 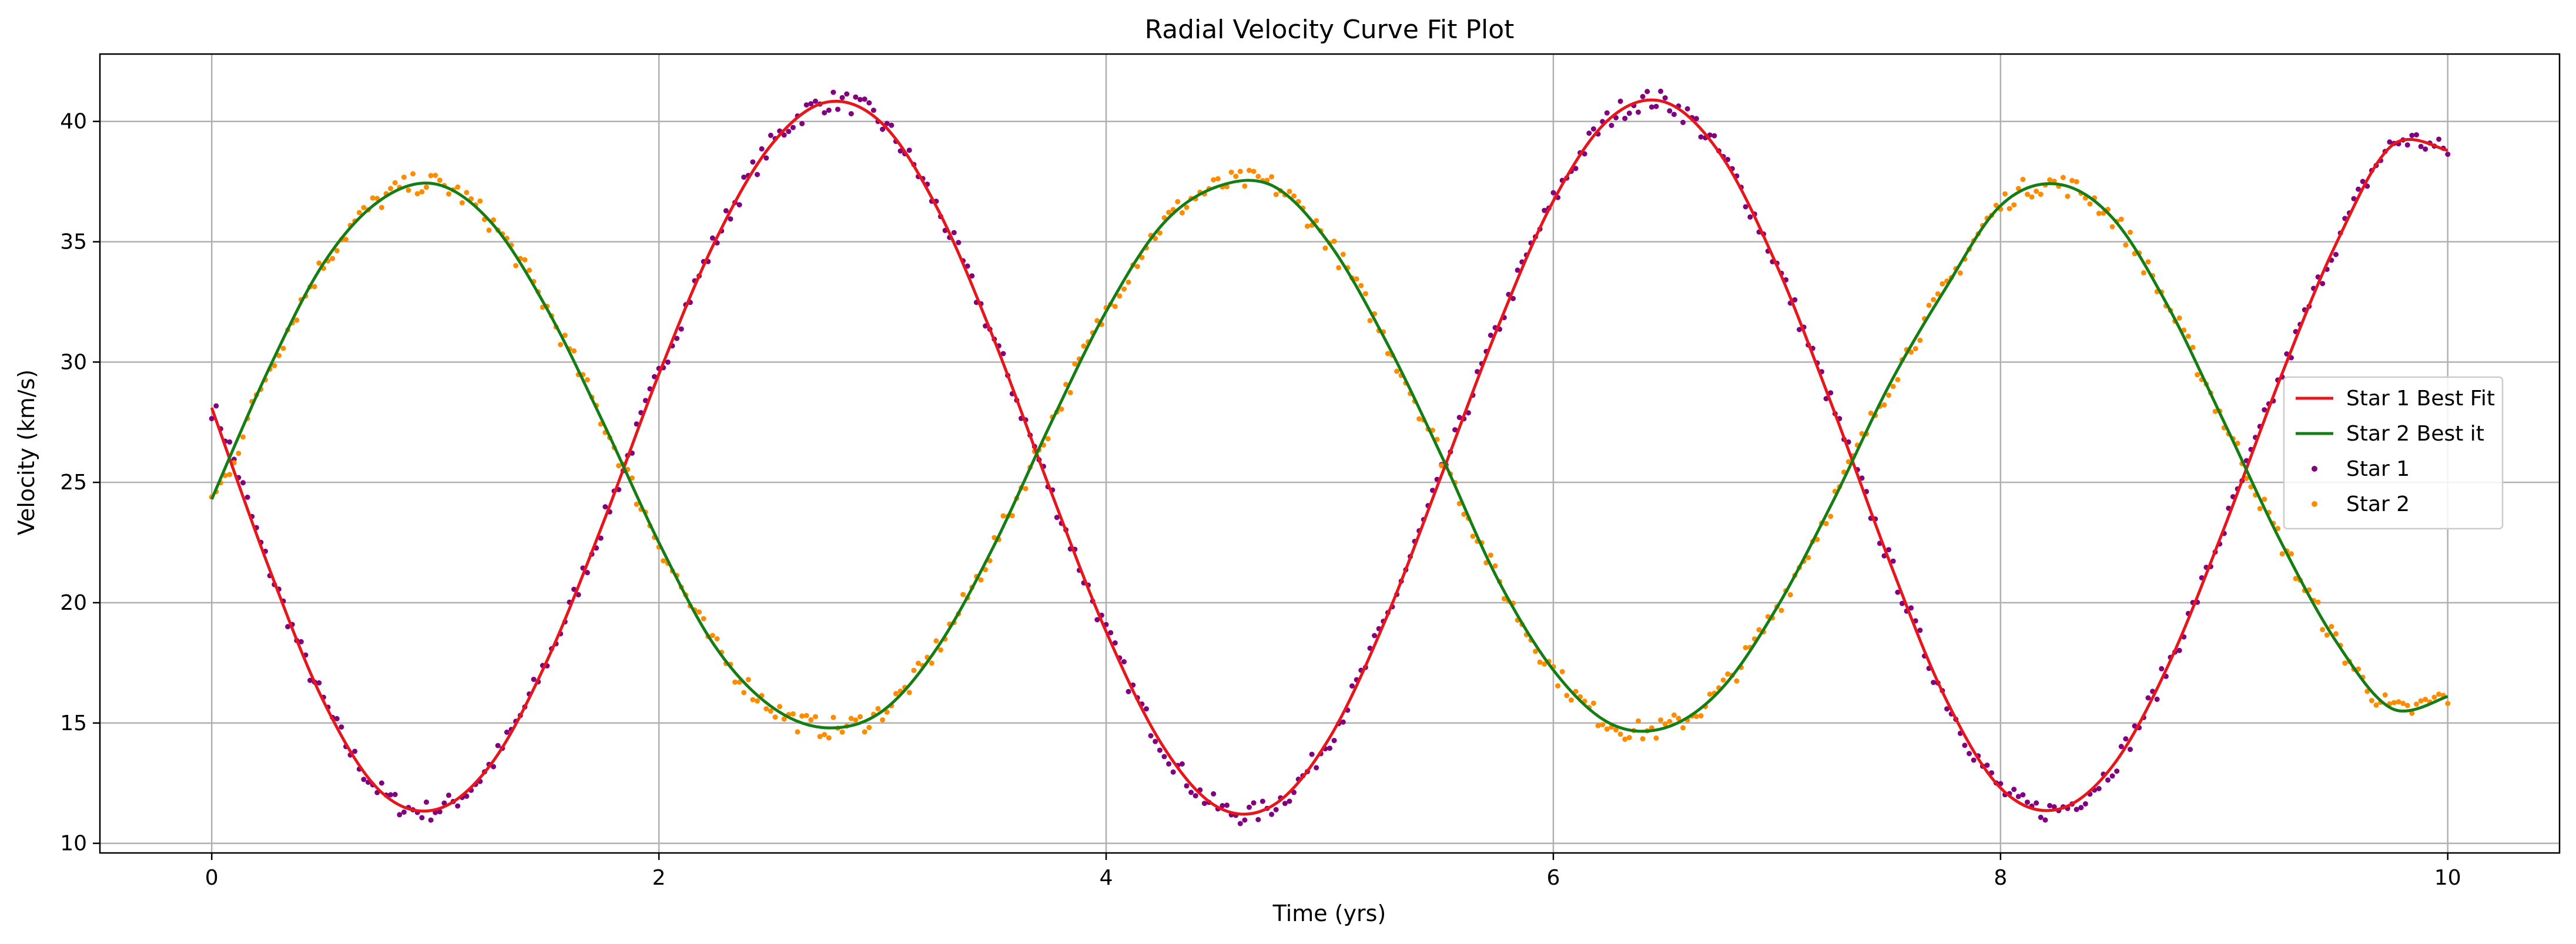 What do you see at coordinates (73, 362) in the screenshot?
I see `y-tick-label: 30` at bounding box center [73, 362].